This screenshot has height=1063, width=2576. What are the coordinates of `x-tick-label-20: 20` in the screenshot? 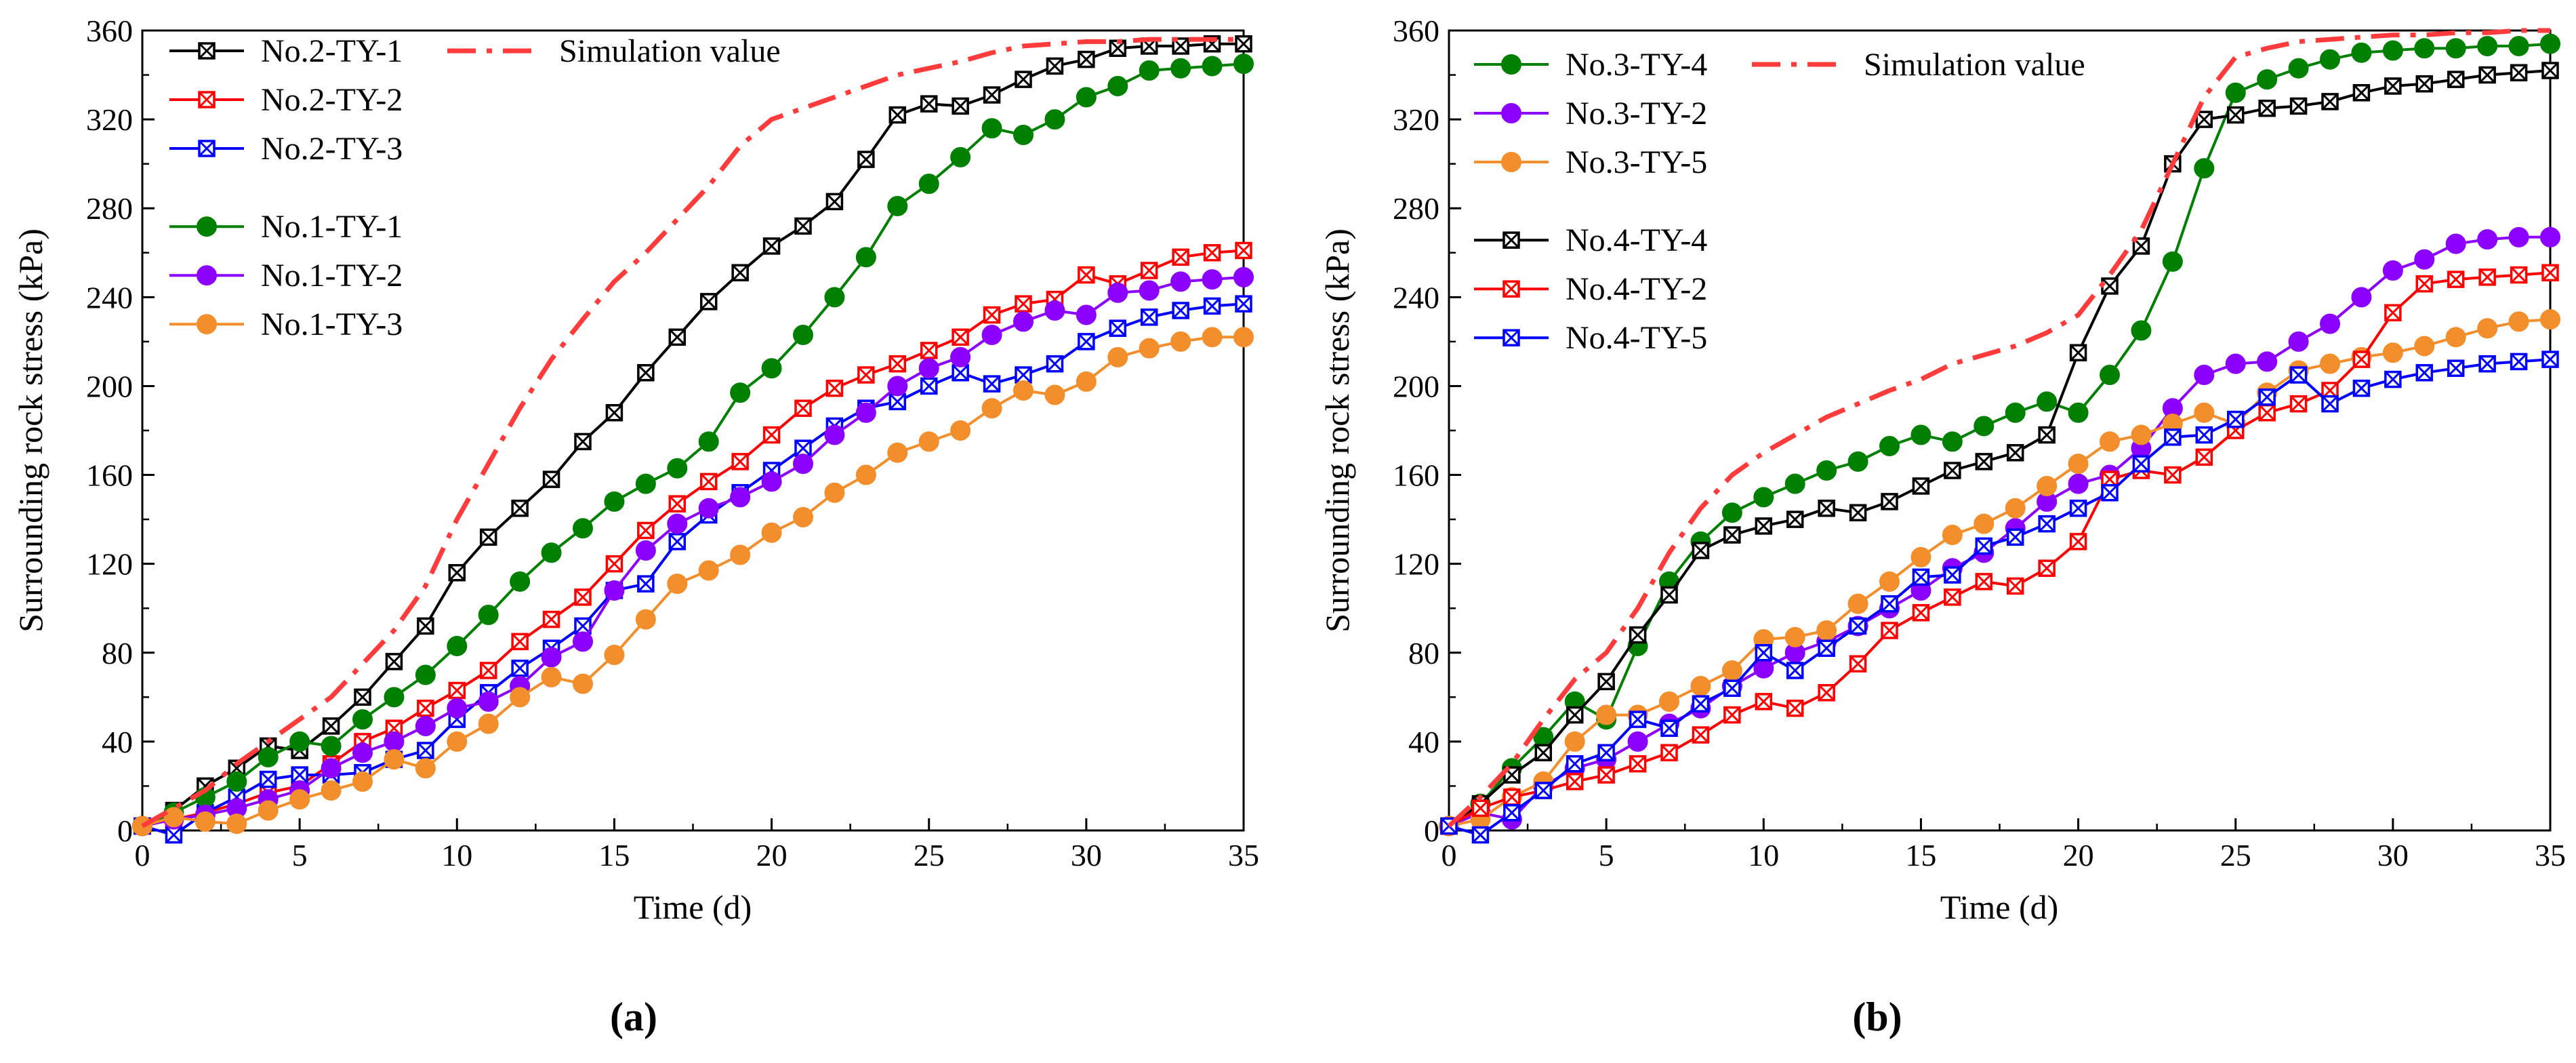 It's located at (772, 855).